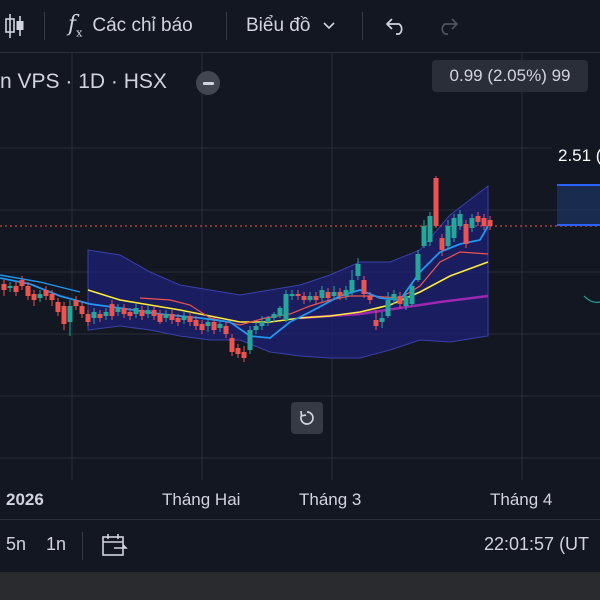 The image size is (600, 600). I want to click on footer-strip, so click(300, 586).